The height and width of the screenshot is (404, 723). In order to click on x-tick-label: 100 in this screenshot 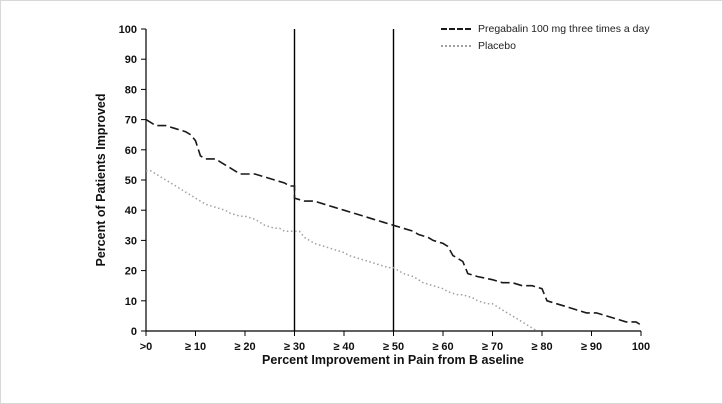, I will do `click(641, 347)`.